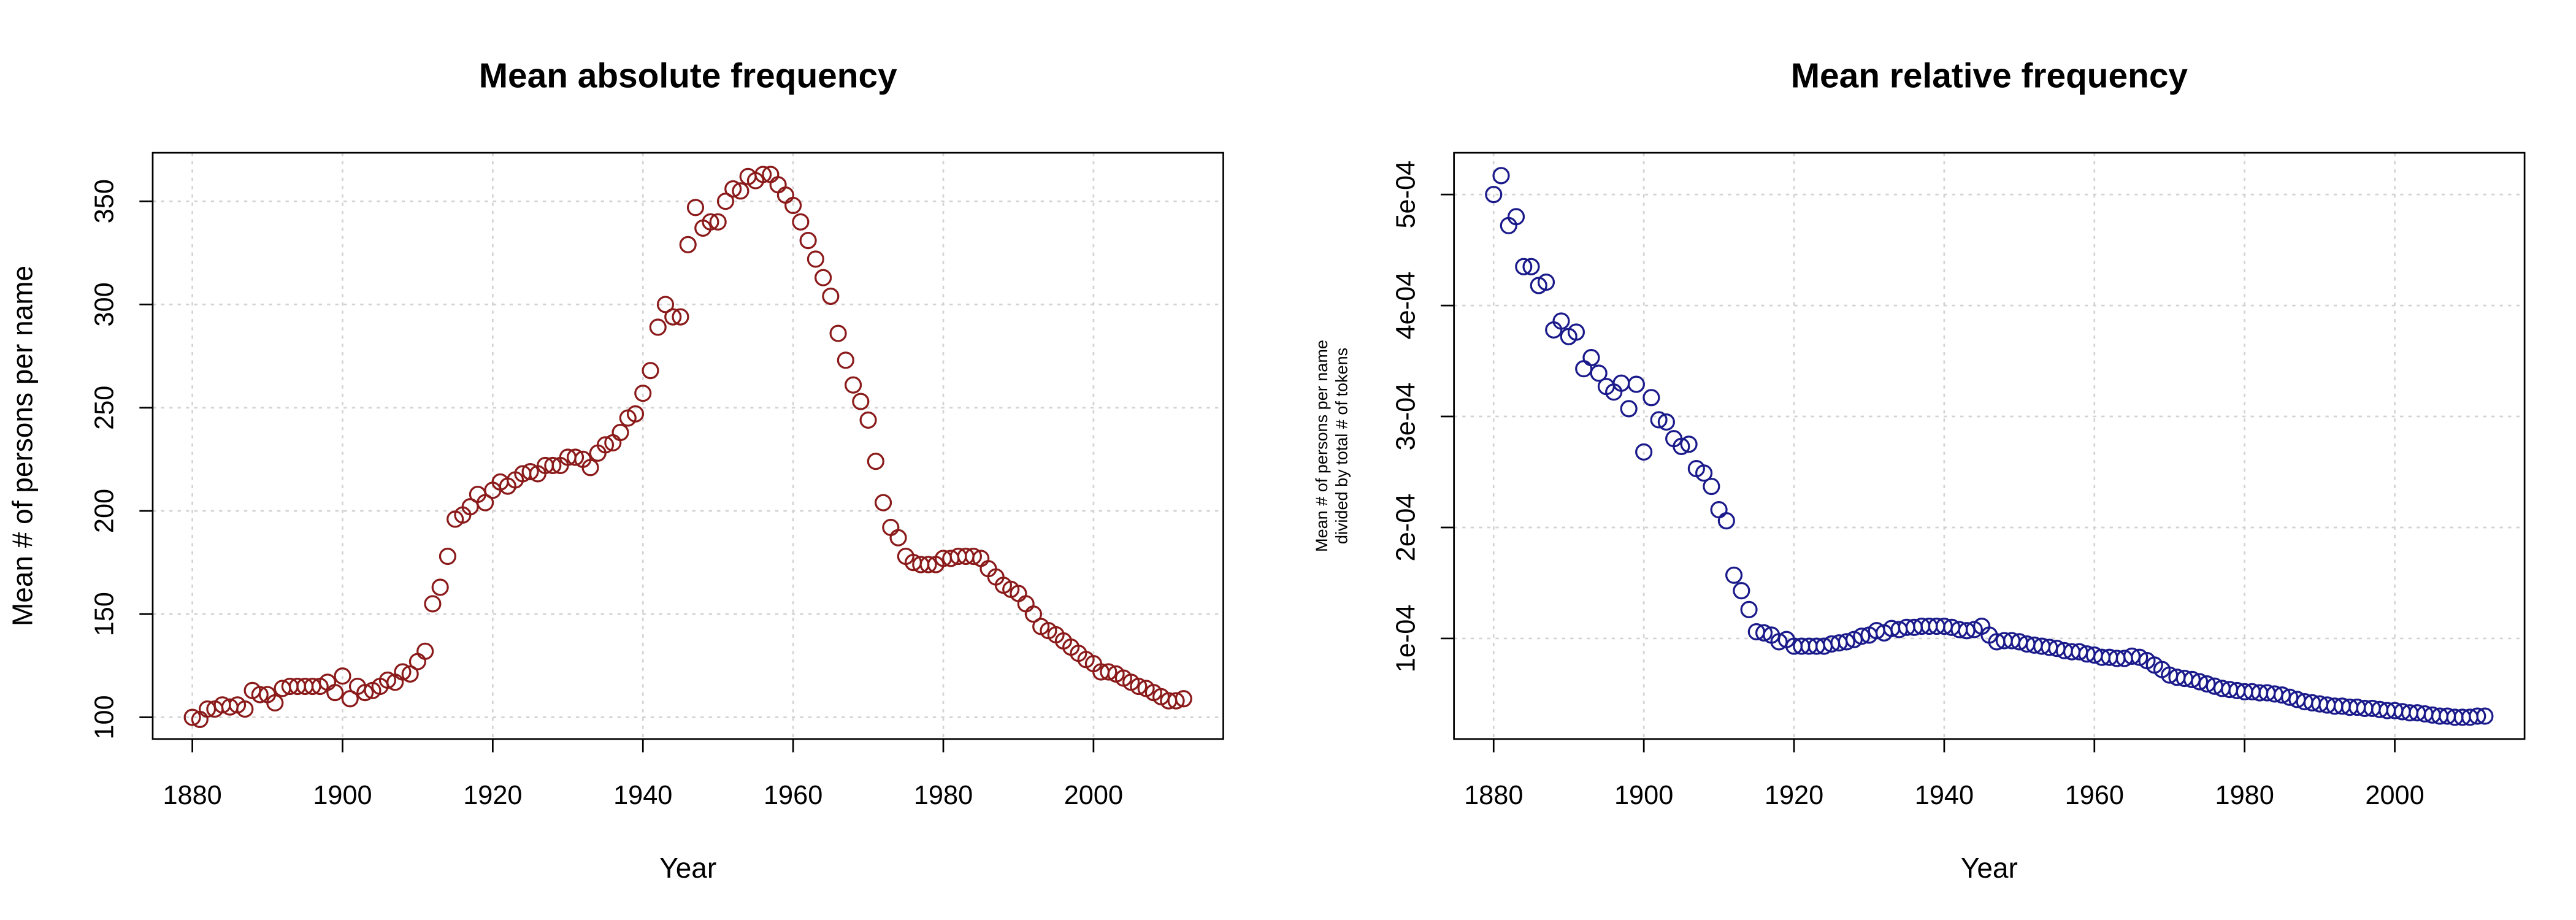 This screenshot has height=920, width=2576. I want to click on y-tick-label: 300, so click(105, 304).